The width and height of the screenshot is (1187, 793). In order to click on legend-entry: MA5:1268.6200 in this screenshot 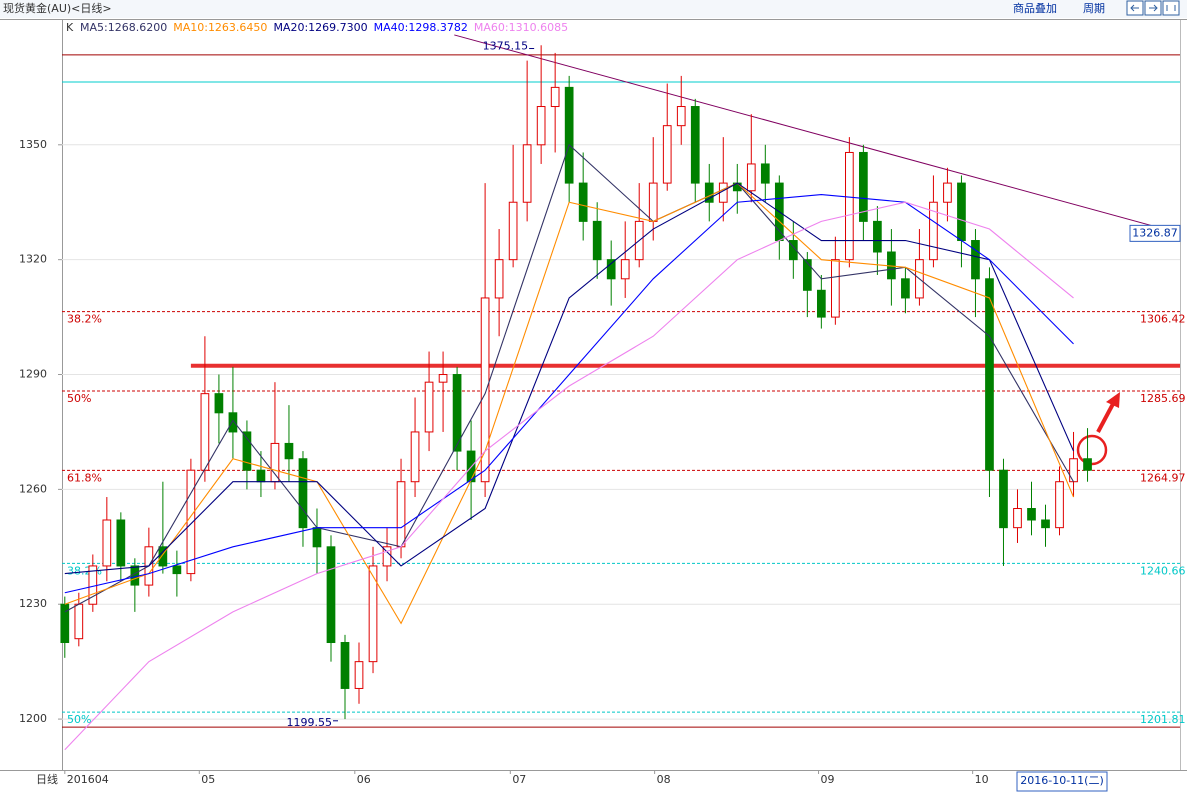, I will do `click(123, 27)`.